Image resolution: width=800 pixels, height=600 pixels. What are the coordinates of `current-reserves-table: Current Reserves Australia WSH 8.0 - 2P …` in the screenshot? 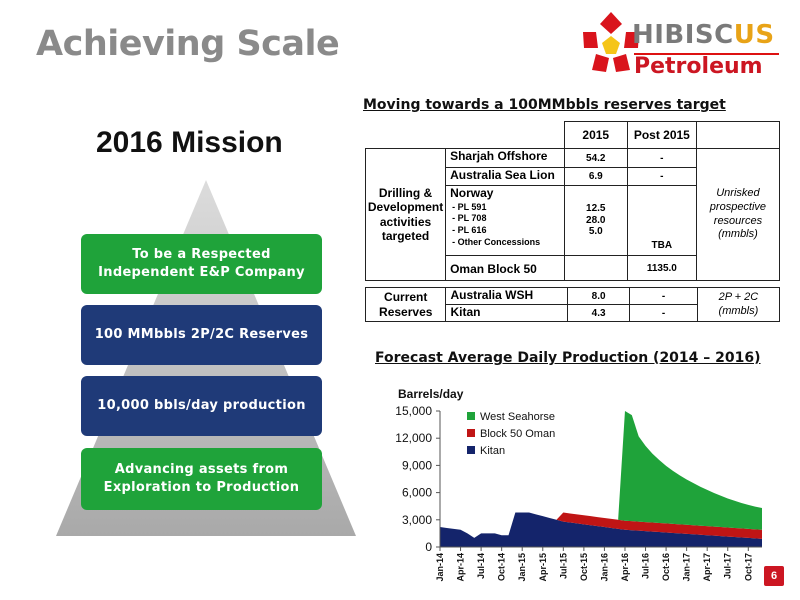 It's located at (572, 304).